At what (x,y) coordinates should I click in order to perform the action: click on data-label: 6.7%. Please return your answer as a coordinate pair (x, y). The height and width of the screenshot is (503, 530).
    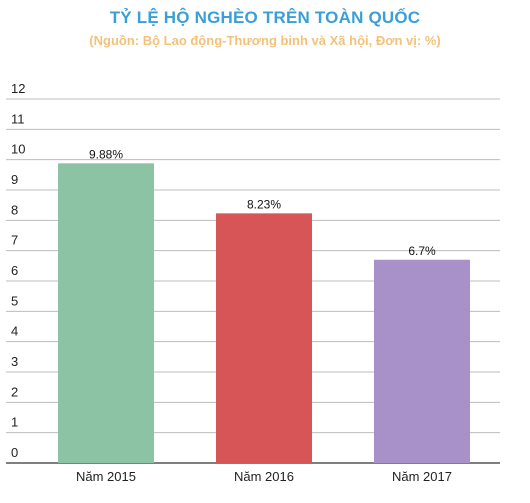
    Looking at the image, I should click on (422, 251).